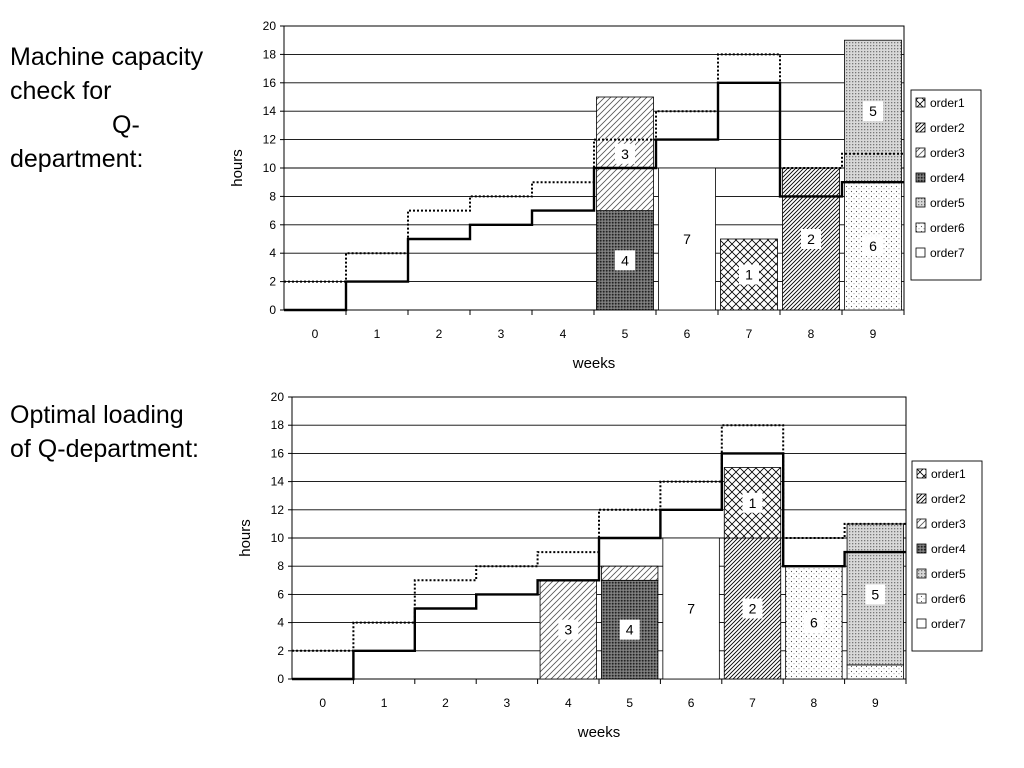 The width and height of the screenshot is (1024, 768). Describe the element at coordinates (947, 128) in the screenshot. I see `legend-label: order2` at that location.